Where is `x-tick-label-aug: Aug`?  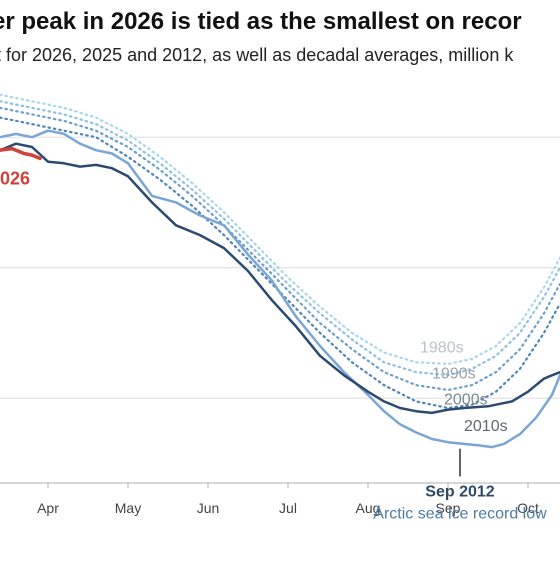
x-tick-label-aug: Aug is located at coordinates (368, 508).